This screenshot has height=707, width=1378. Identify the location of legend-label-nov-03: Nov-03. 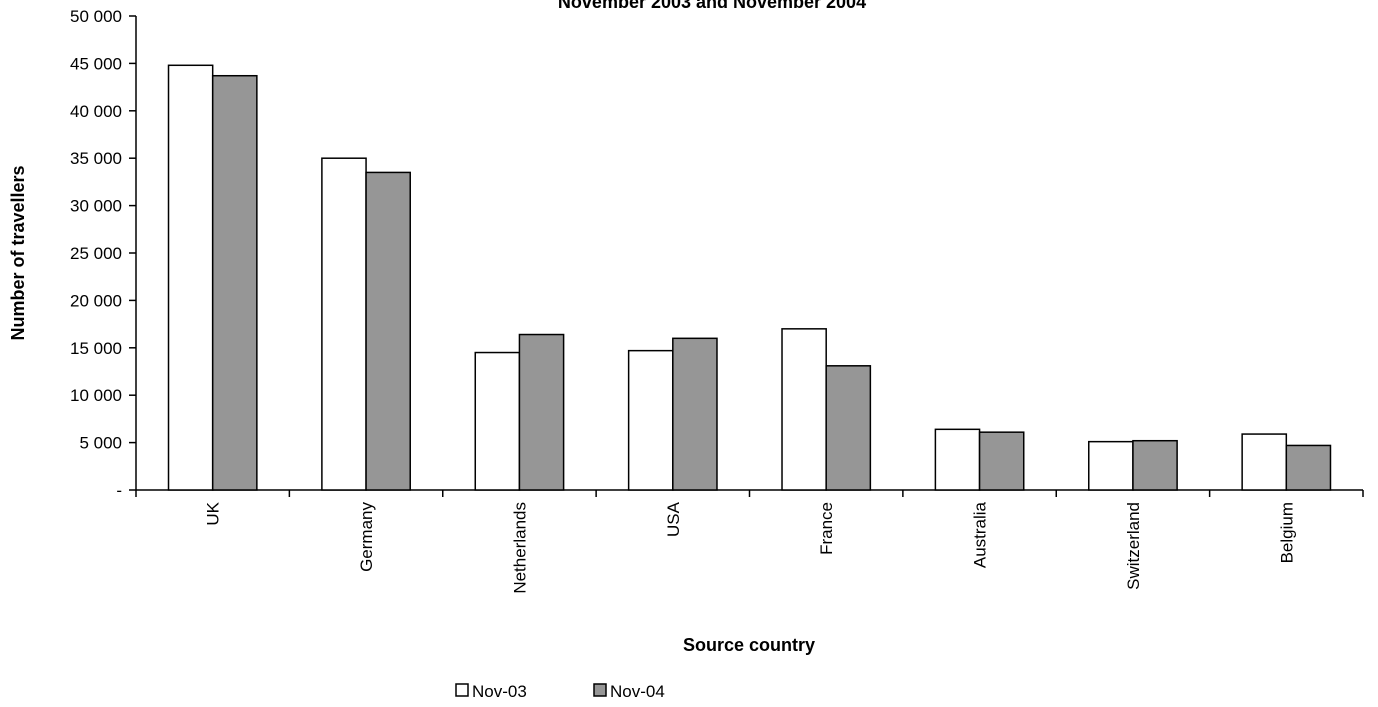
(499, 691).